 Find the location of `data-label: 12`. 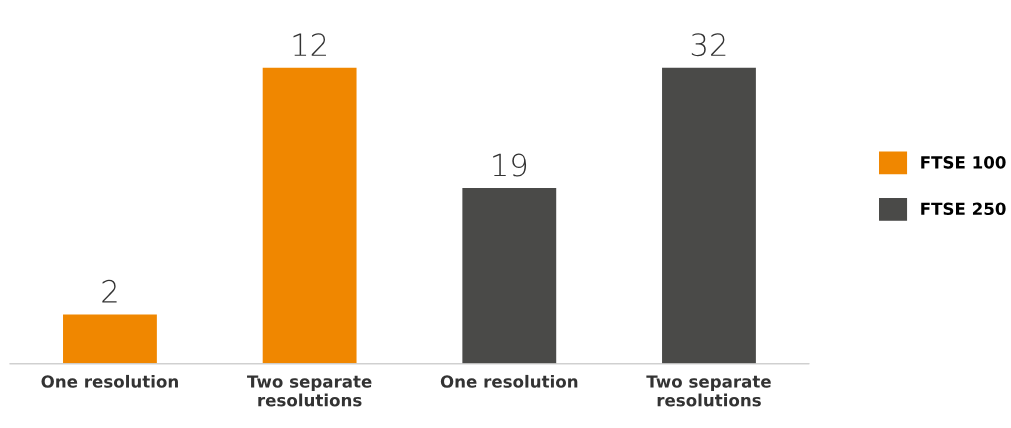

data-label: 12 is located at coordinates (309, 44).